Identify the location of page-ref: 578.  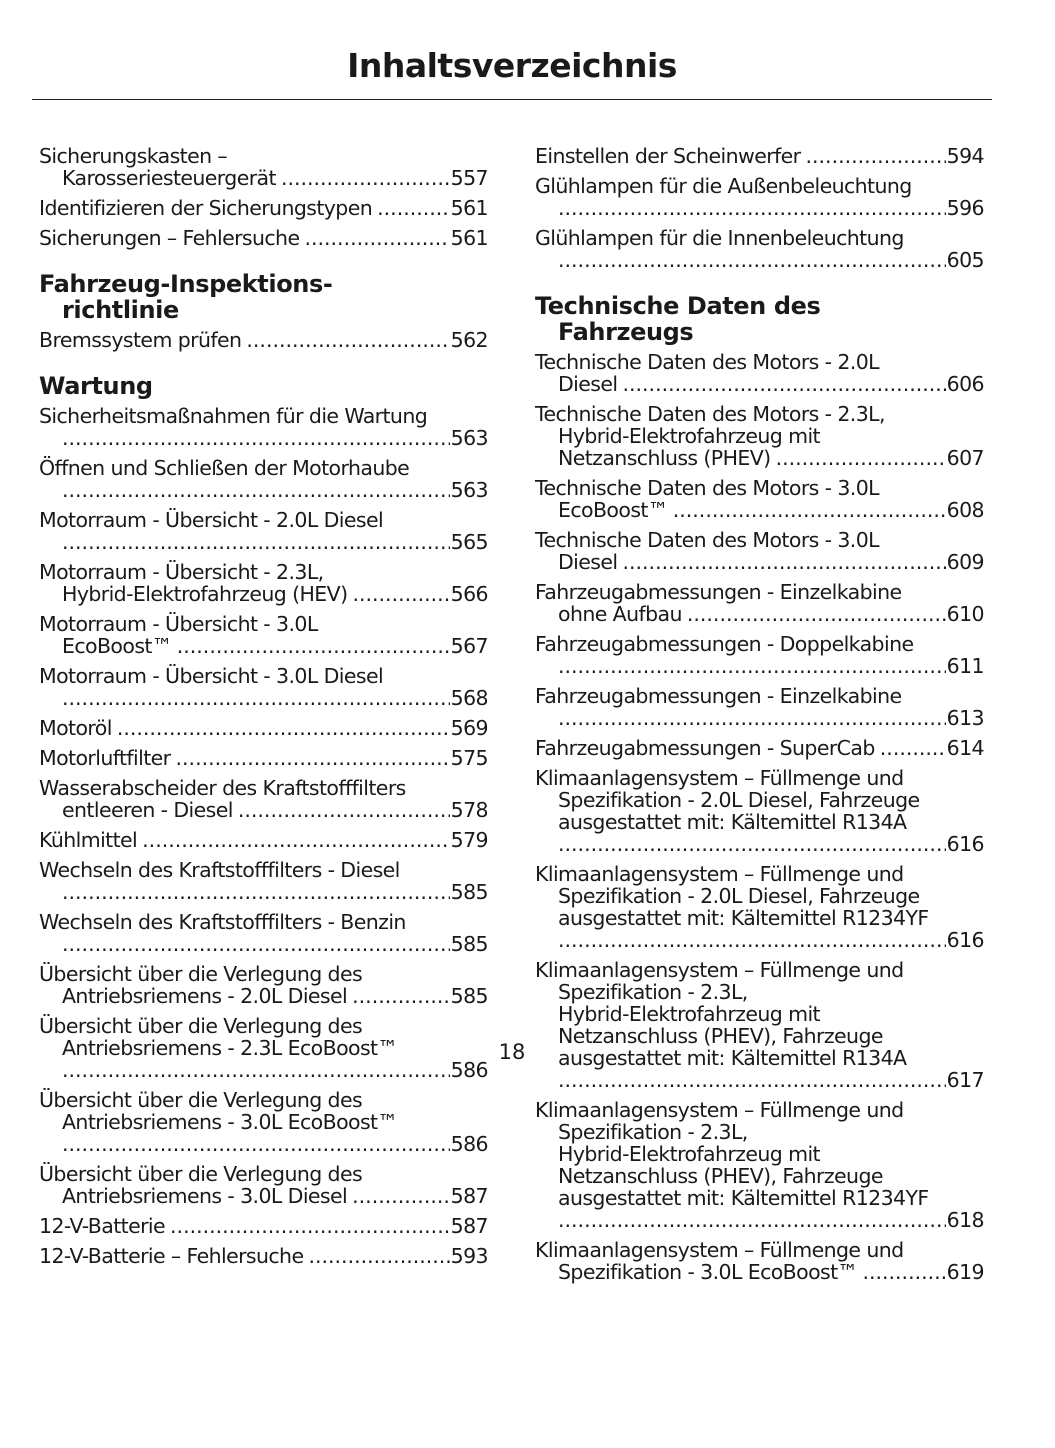
(469, 810).